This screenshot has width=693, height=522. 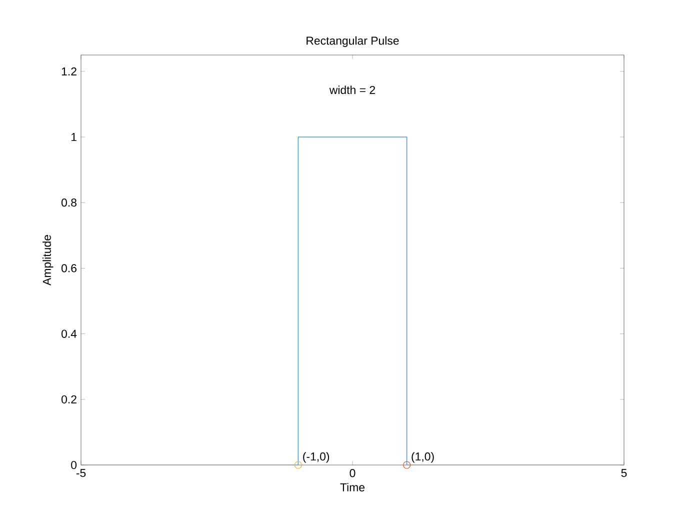 I want to click on x-tick-label: 5, so click(x=624, y=473).